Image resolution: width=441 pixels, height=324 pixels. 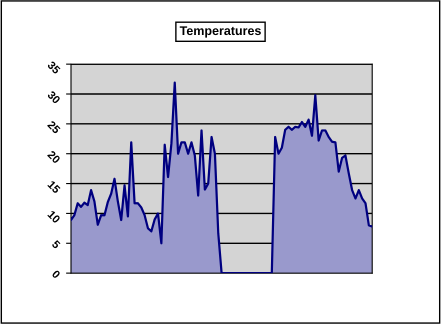 I want to click on y-tick-label: 20, so click(x=54, y=157).